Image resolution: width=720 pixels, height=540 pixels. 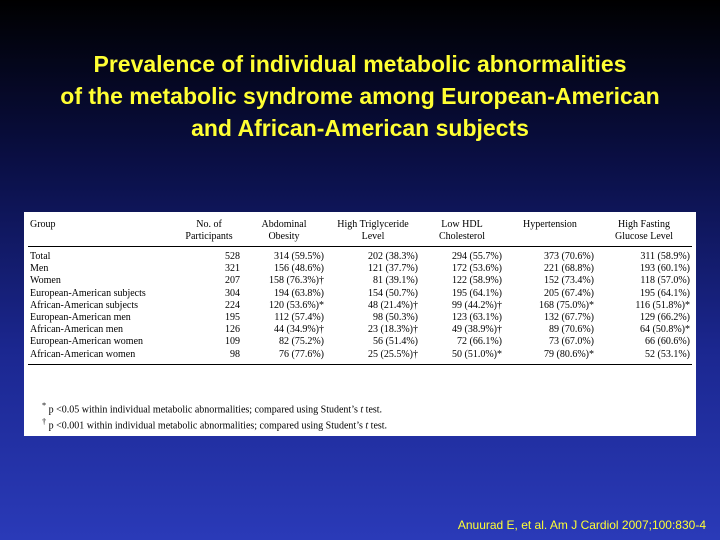 I want to click on cell-low-hdl: 172 (53.6%), so click(x=477, y=269).